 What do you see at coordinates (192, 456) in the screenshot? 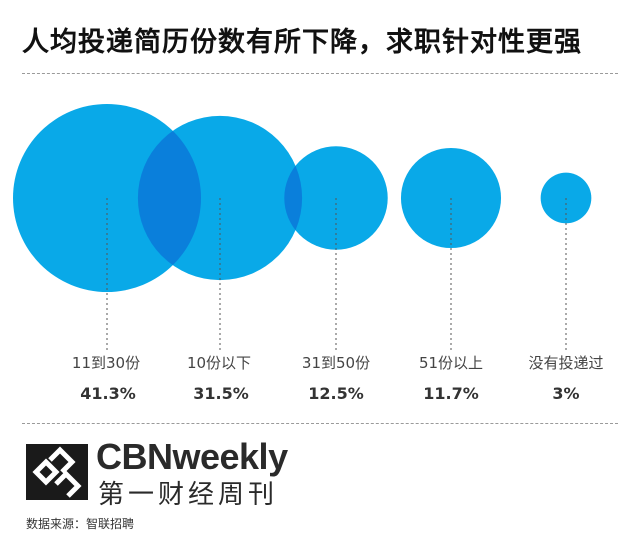
I see `brand-name-en: CBNweekly` at bounding box center [192, 456].